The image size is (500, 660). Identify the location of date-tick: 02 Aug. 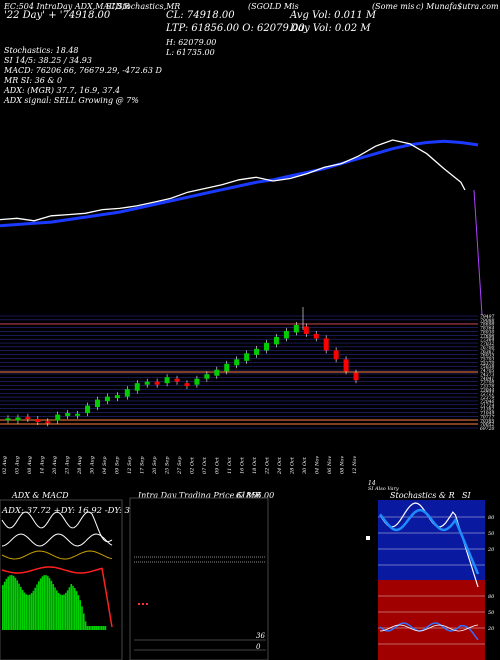
(5, 465).